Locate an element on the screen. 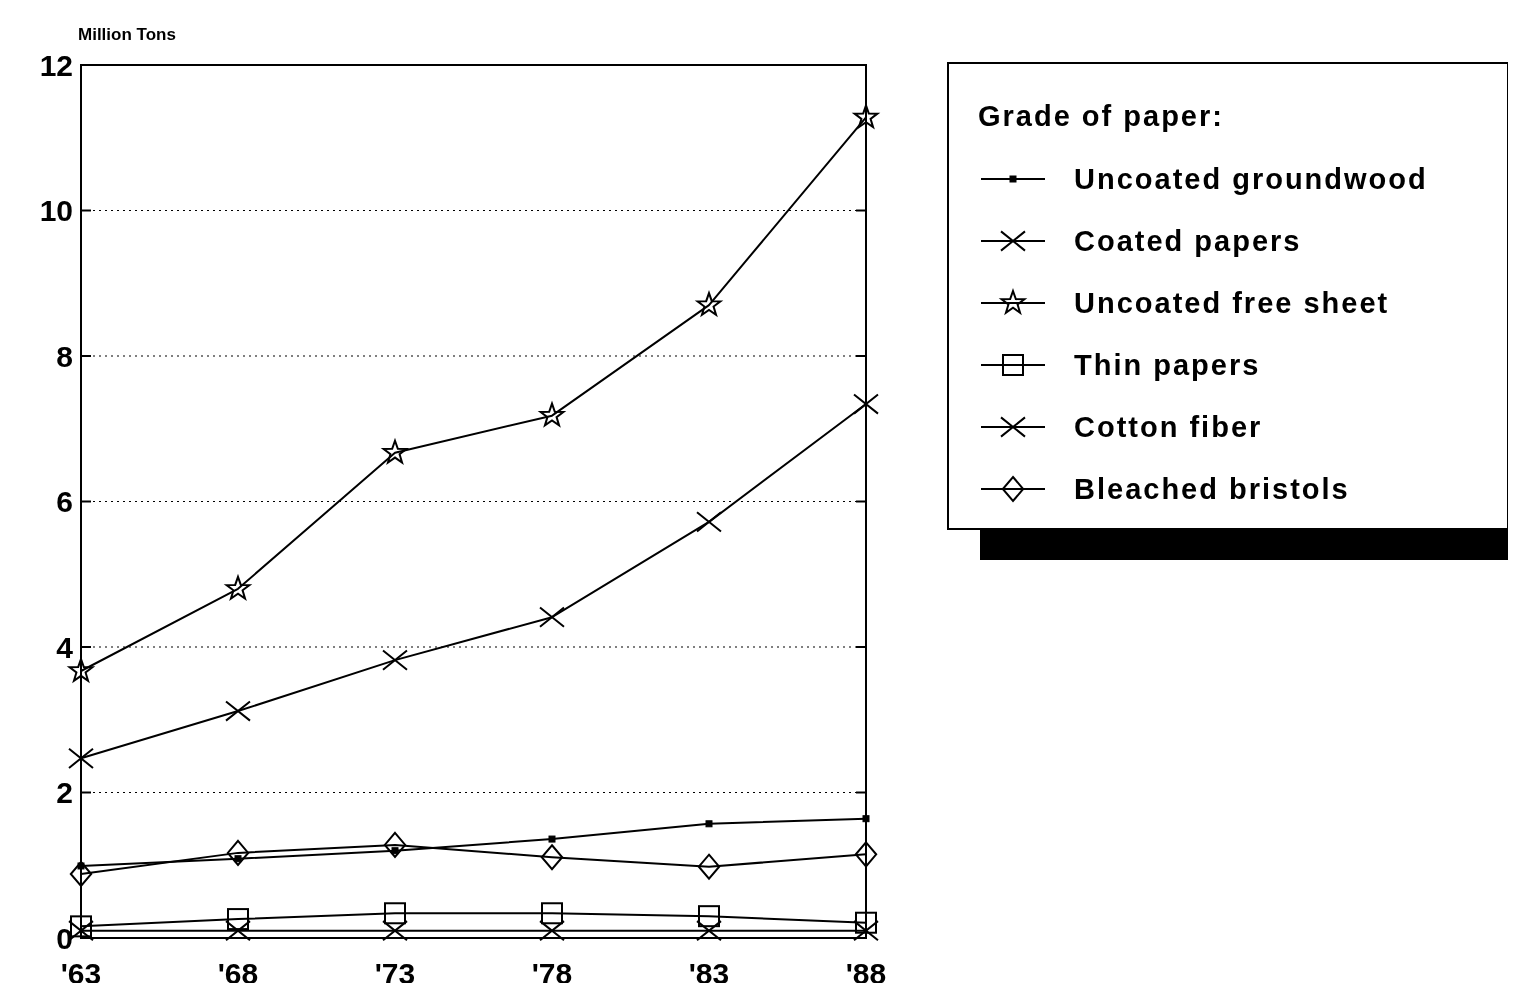  y-tick-label: 10 is located at coordinates (56, 210).